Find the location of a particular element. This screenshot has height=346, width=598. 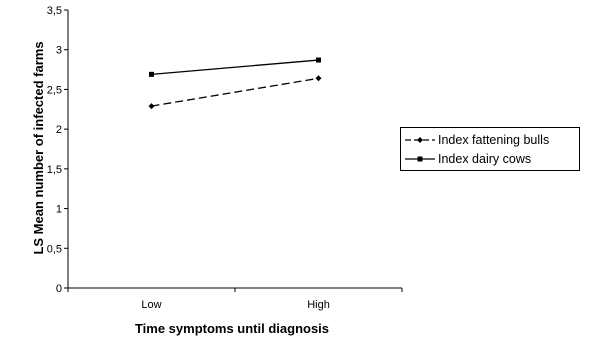

y-tick-label: 3,5 is located at coordinates (54, 11).